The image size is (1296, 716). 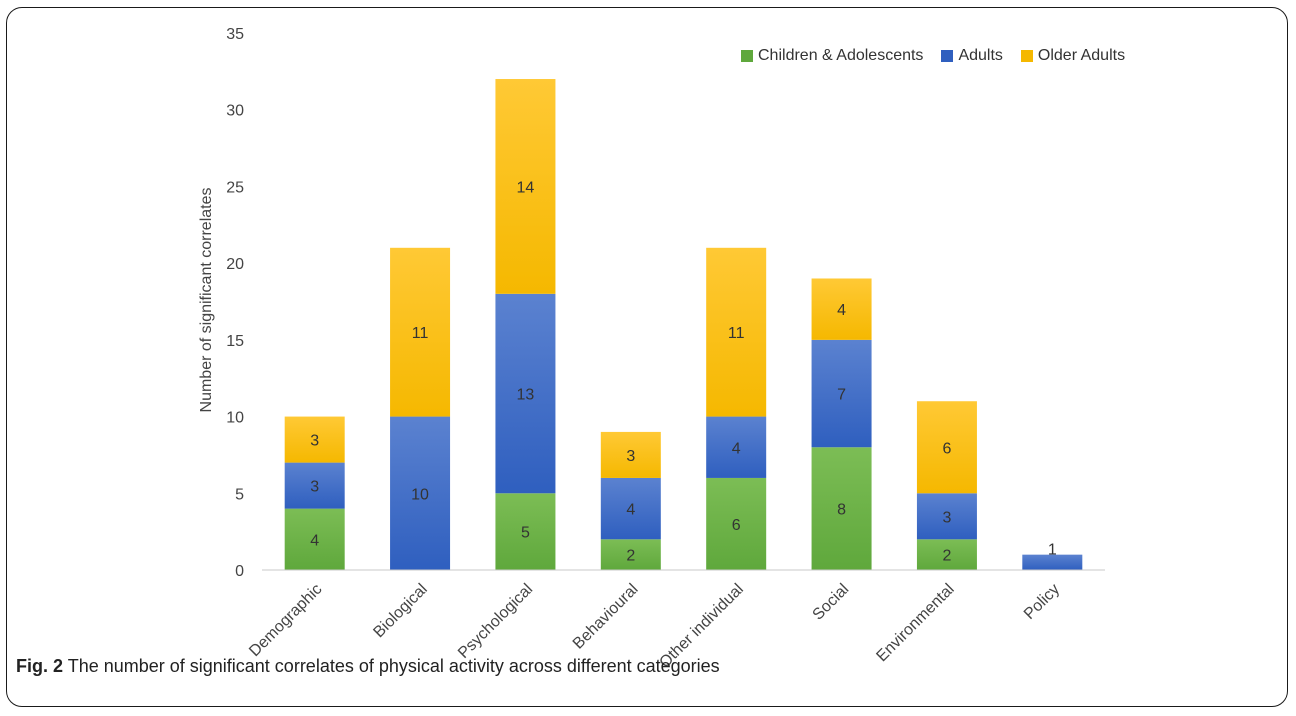 What do you see at coordinates (239, 571) in the screenshot?
I see `y-tick-label: 0` at bounding box center [239, 571].